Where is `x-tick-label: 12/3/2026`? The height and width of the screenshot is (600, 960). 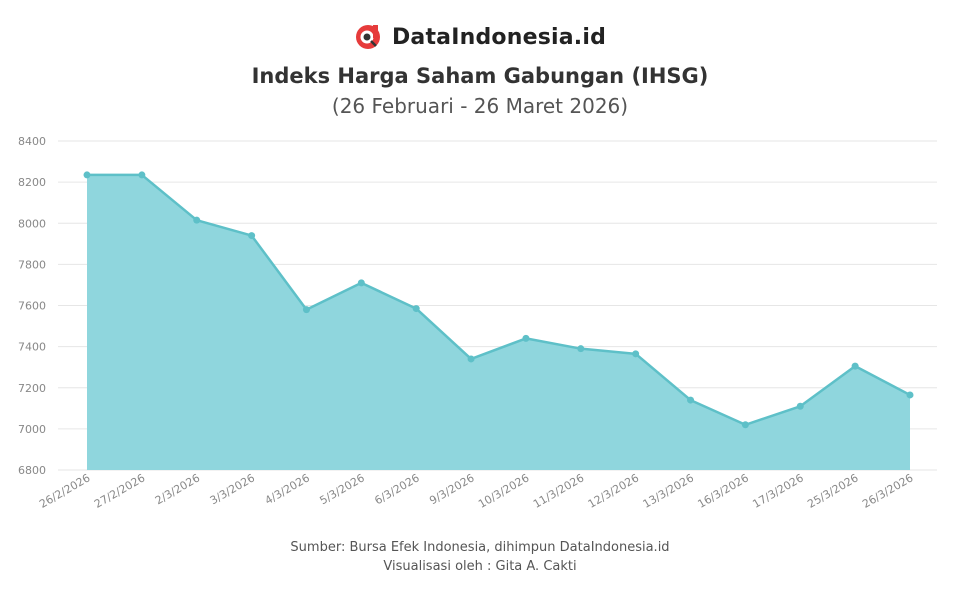 x-tick-label: 12/3/2026 is located at coordinates (613, 490).